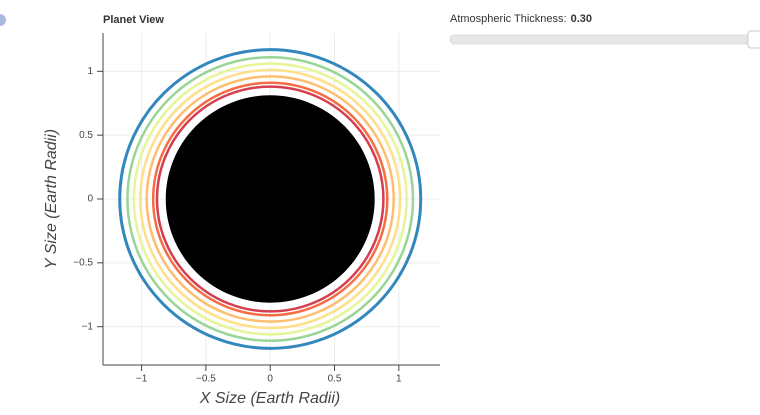 The height and width of the screenshot is (415, 760). What do you see at coordinates (142, 379) in the screenshot?
I see `x-tick-label: −1` at bounding box center [142, 379].